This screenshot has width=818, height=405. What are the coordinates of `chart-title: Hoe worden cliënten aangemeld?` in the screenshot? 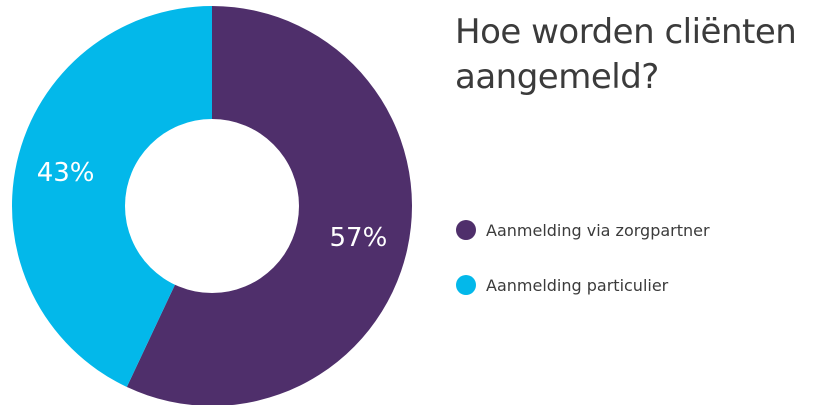 It's located at (626, 54).